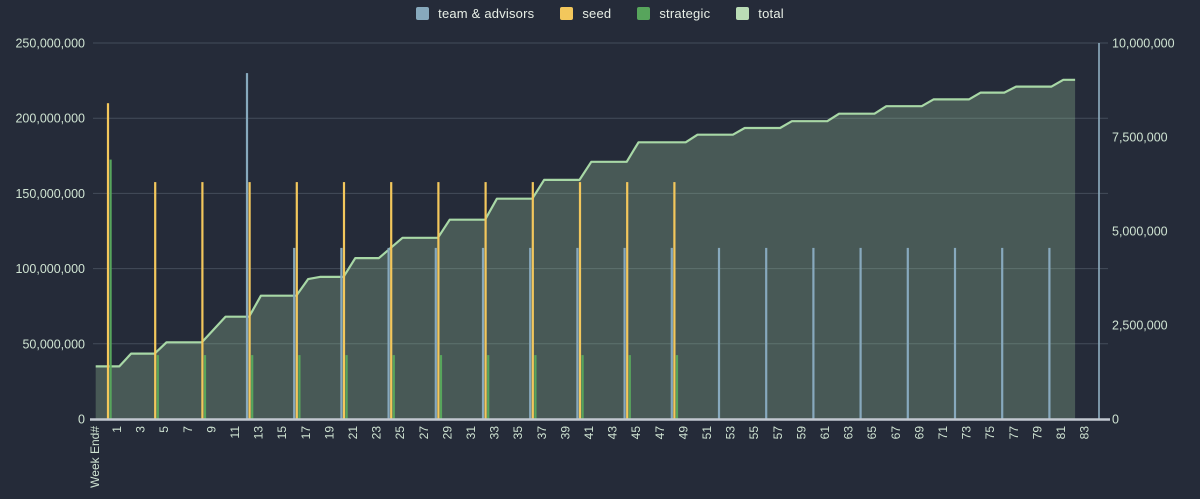 This screenshot has height=499, width=1200. I want to click on x-axis-tick-label: 1, so click(117, 429).